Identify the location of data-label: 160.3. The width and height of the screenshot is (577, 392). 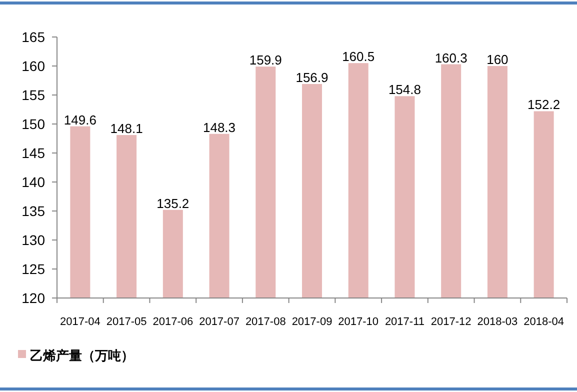
(451, 58).